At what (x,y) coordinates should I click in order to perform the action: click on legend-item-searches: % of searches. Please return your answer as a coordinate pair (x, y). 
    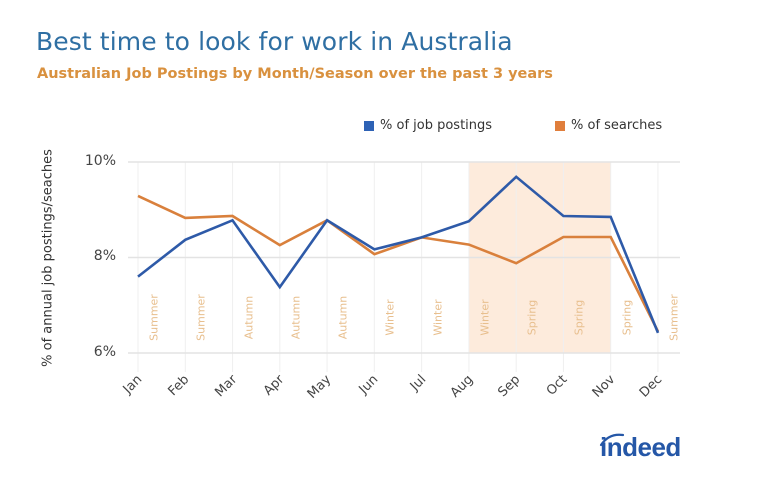
    Looking at the image, I should click on (608, 125).